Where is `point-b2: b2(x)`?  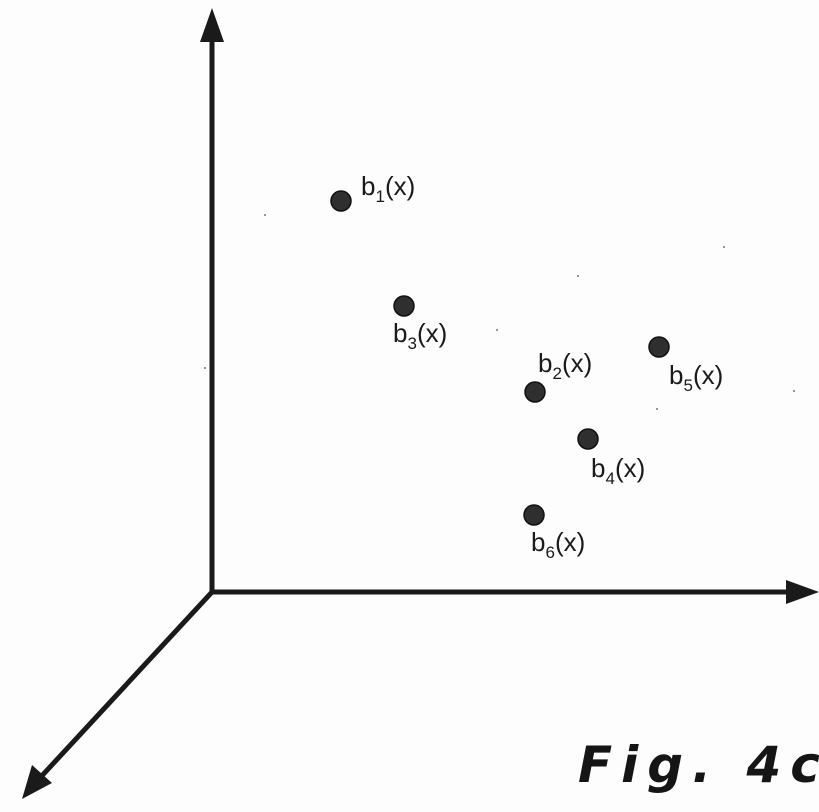 point-b2: b2(x) is located at coordinates (558, 375).